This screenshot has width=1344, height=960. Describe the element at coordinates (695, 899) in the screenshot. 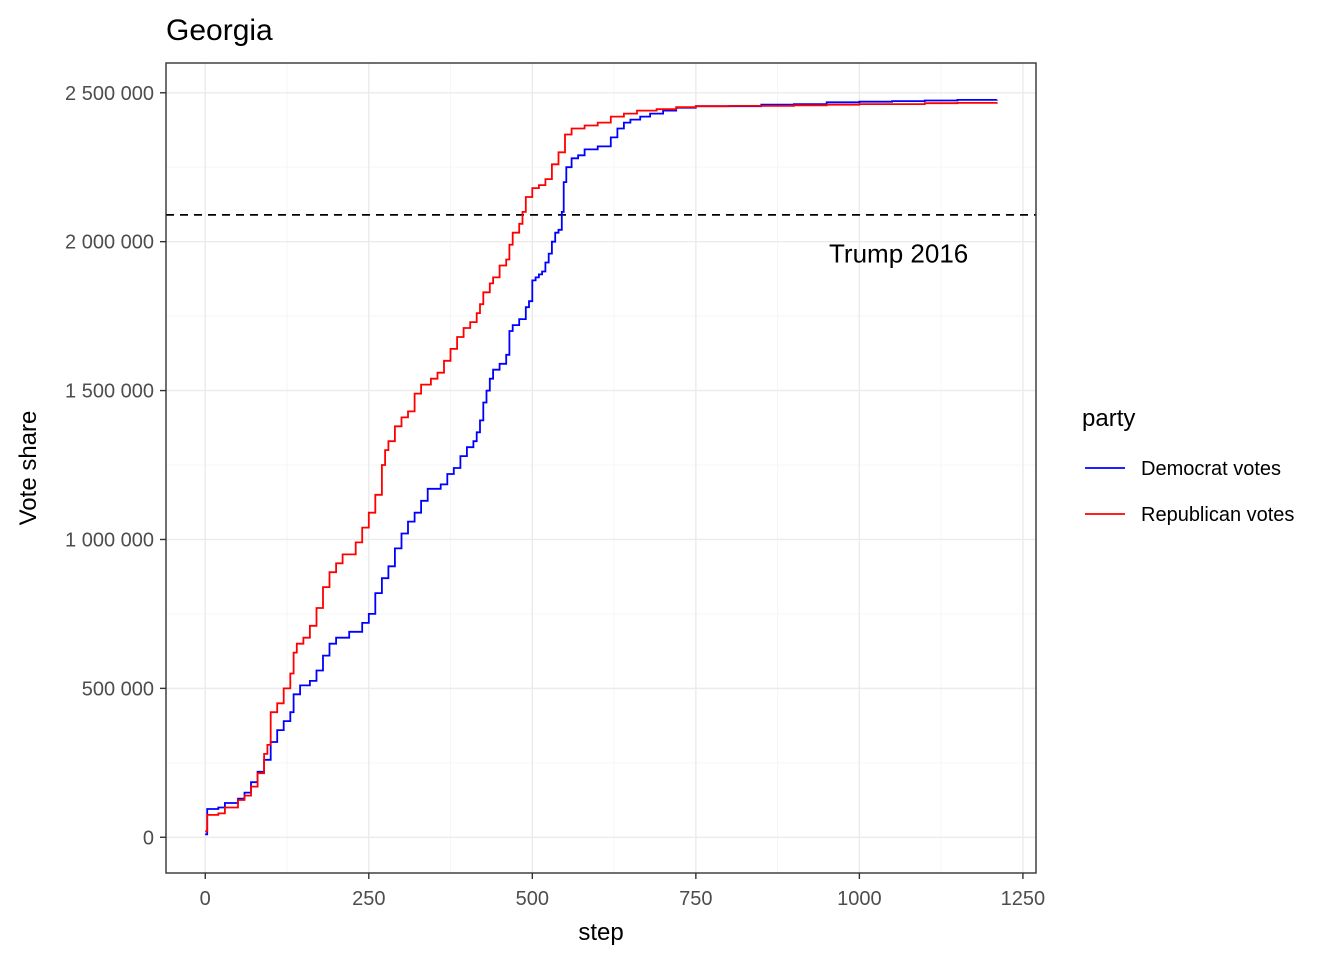

I see `x-tick-label: 750` at that location.